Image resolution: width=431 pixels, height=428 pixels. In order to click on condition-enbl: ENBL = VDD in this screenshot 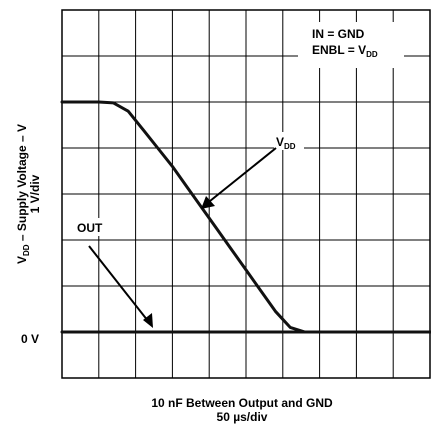, I will do `click(345, 51)`.